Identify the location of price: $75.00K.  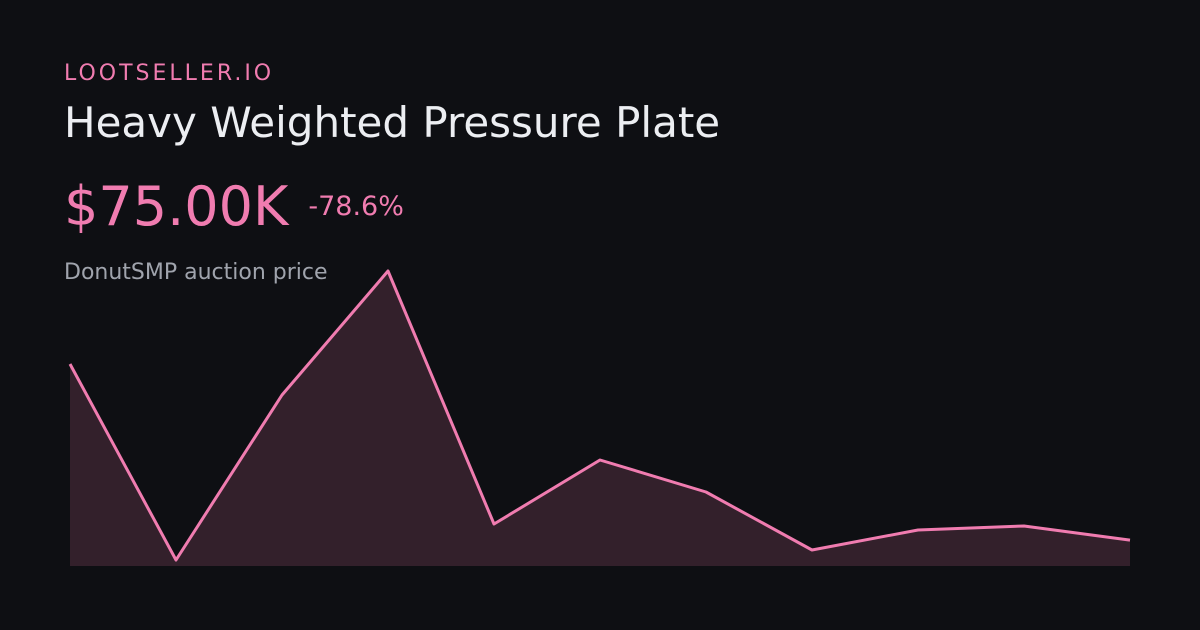
(177, 206).